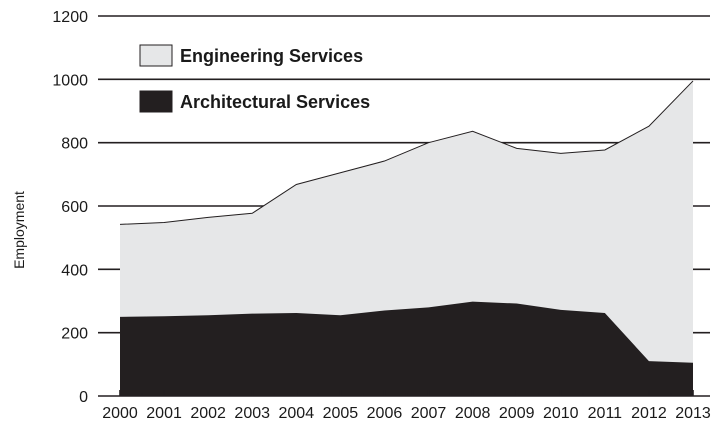  I want to click on legend-swatch-architectural-services, so click(156, 101).